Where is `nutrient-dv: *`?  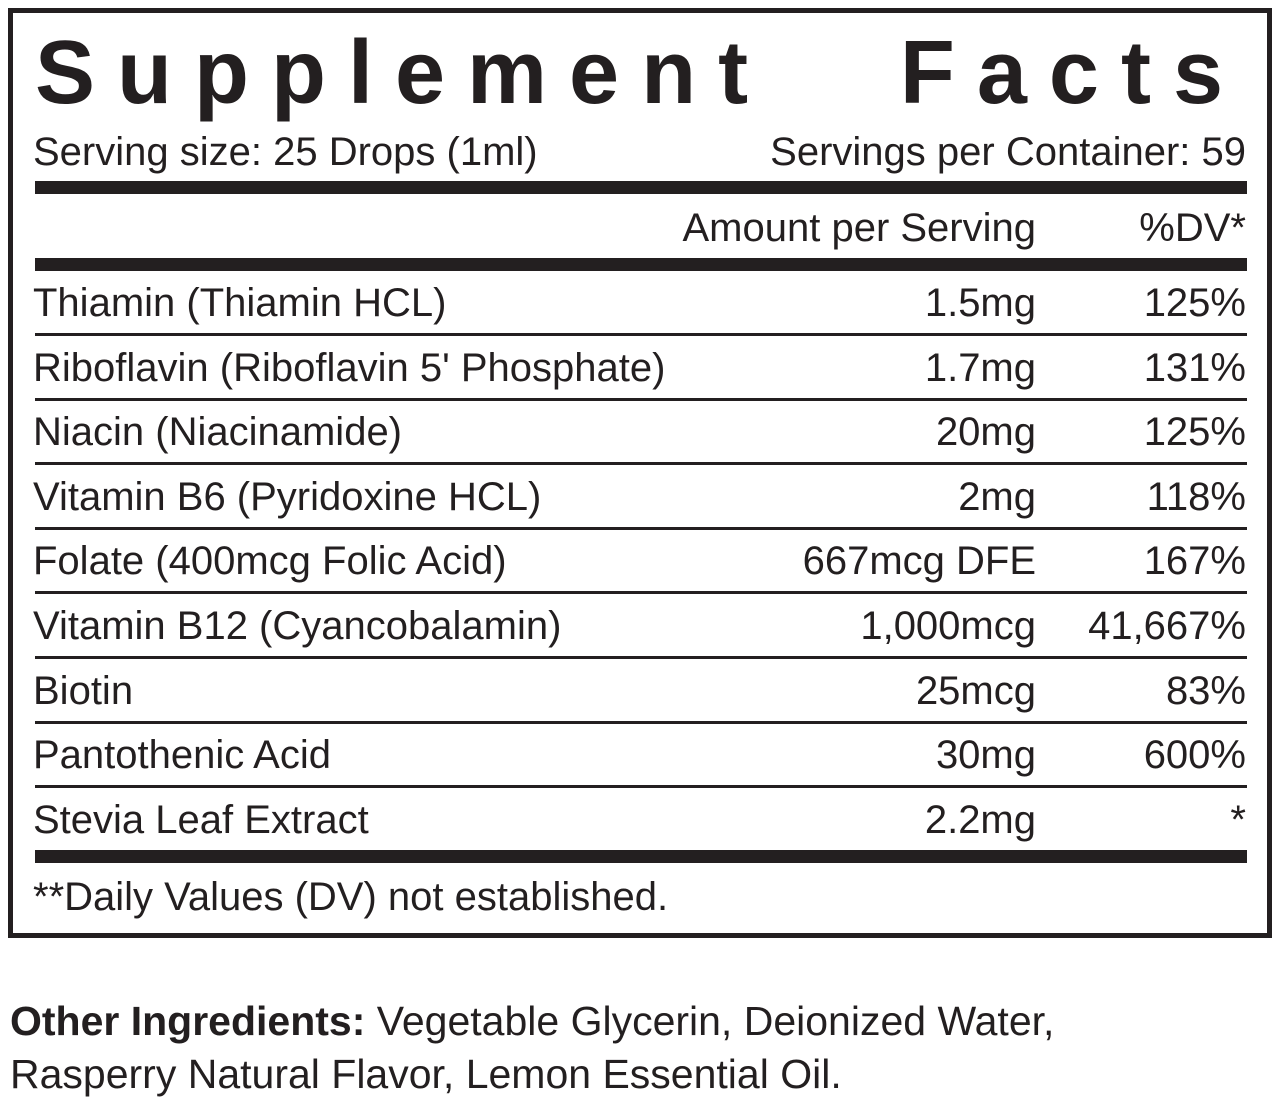 nutrient-dv: * is located at coordinates (1238, 819).